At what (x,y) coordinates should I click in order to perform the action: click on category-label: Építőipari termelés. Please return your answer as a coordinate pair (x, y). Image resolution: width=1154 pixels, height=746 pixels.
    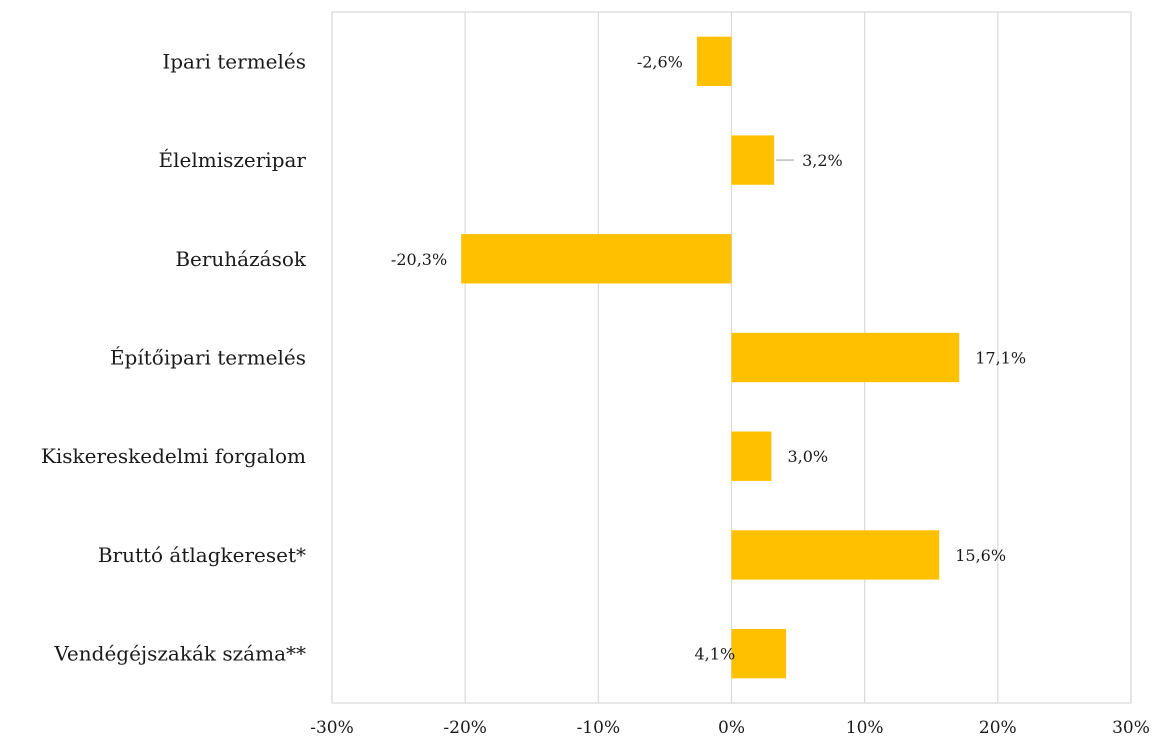
    Looking at the image, I should click on (208, 358).